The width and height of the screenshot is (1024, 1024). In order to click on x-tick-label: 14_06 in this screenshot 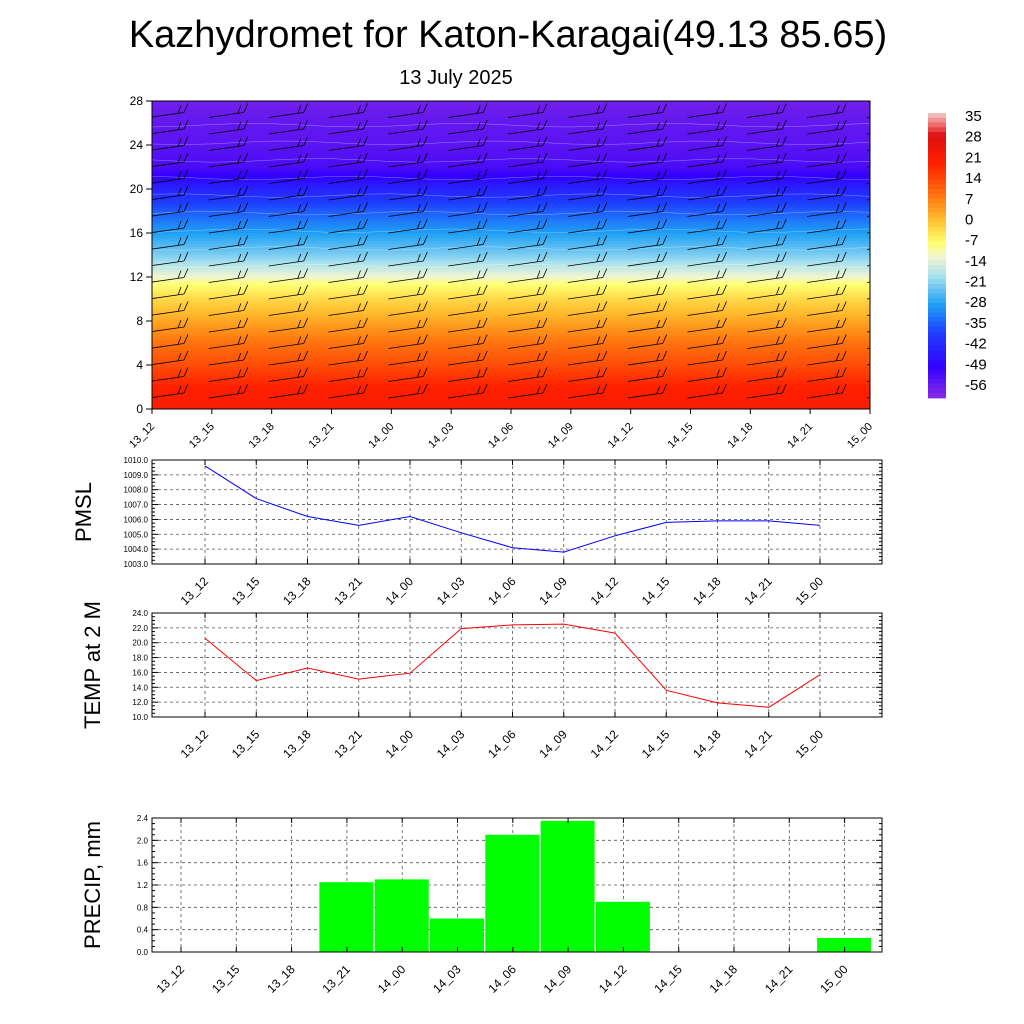, I will do `click(501, 436)`.